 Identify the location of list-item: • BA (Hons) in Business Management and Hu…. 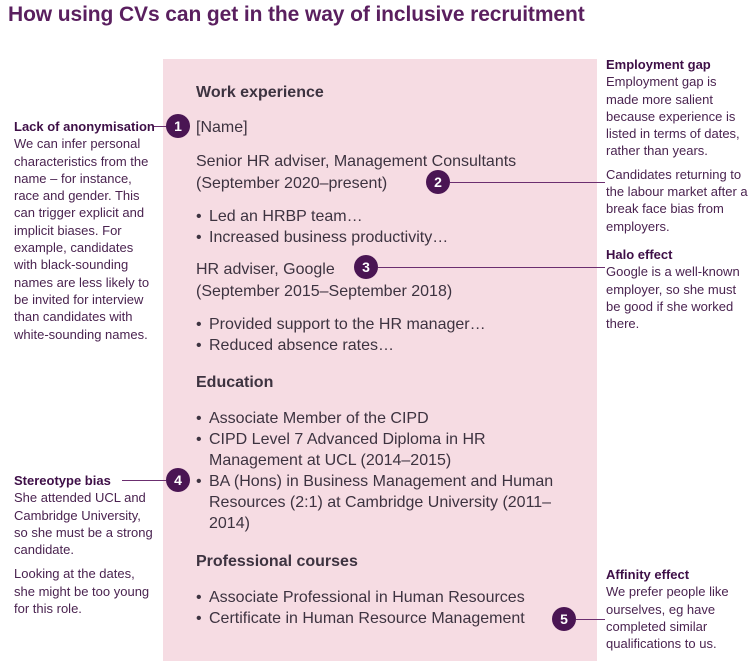
(375, 502).